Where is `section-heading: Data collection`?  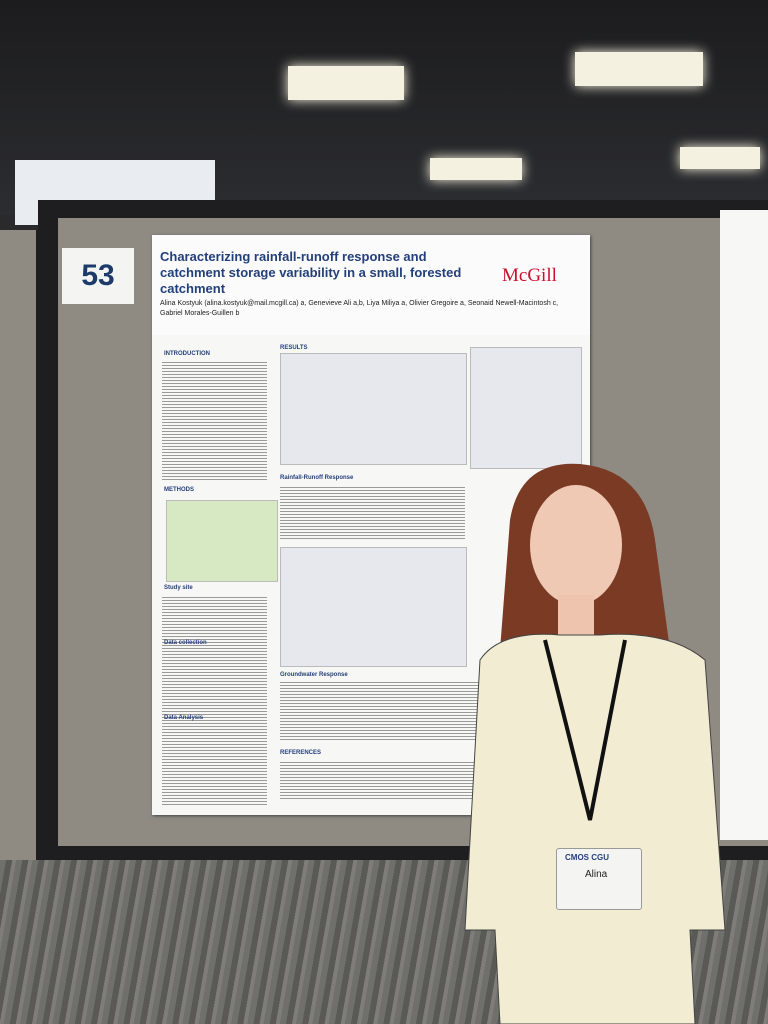 section-heading: Data collection is located at coordinates (185, 643).